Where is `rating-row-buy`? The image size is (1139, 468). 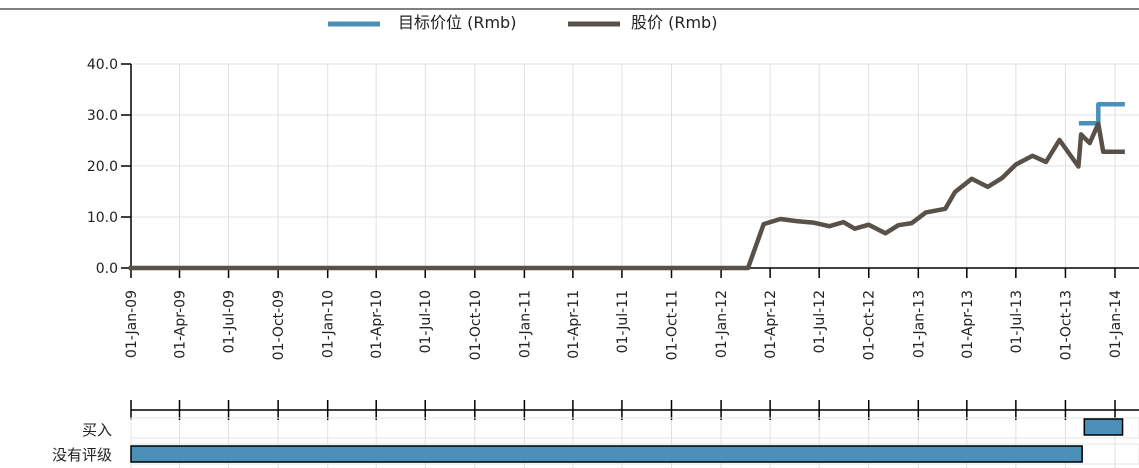
rating-row-buy is located at coordinates (634, 428).